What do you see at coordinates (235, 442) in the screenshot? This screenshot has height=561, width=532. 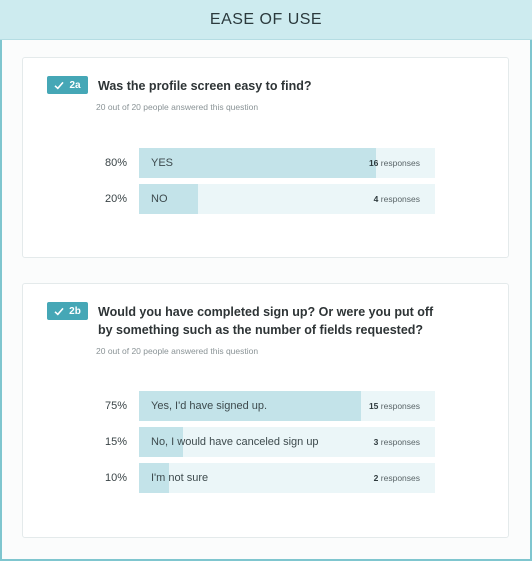 I see `answer-label: No, I would have canceled sign up` at bounding box center [235, 442].